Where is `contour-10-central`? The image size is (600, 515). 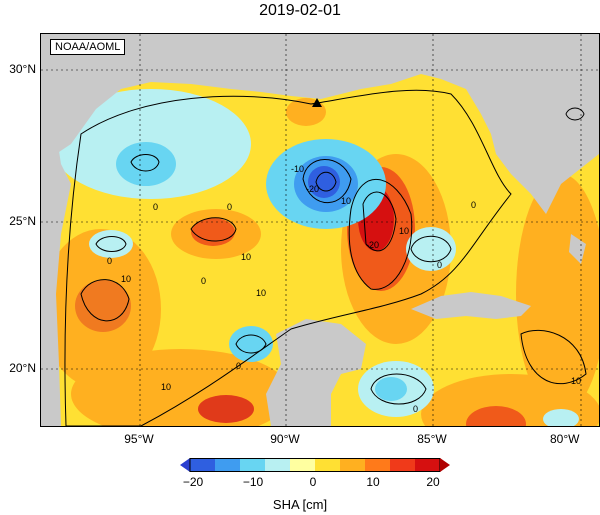
contour-10-central is located at coordinates (213, 229).